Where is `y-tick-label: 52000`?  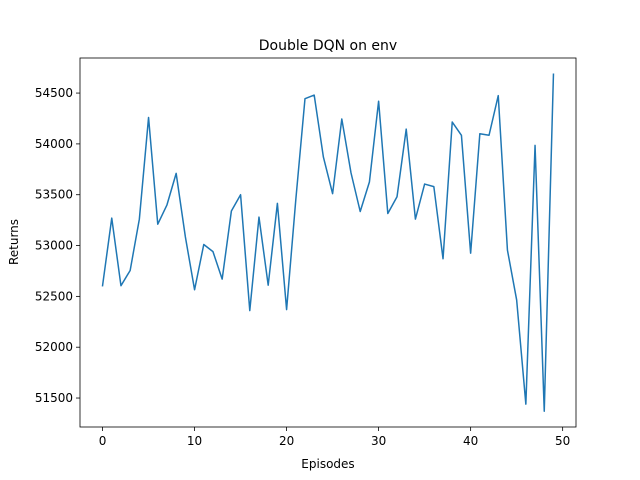
y-tick-label: 52000 is located at coordinates (54, 347).